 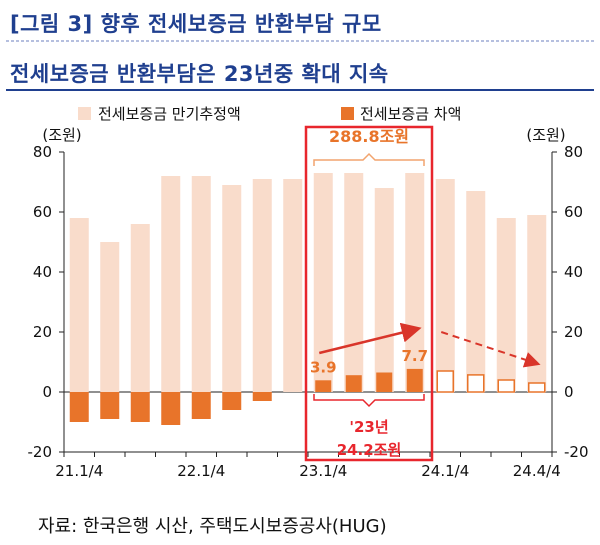 I want to click on page-subtitle: 전세보증금 반환부담은 23년중 확대 지속, so click(x=199, y=74).